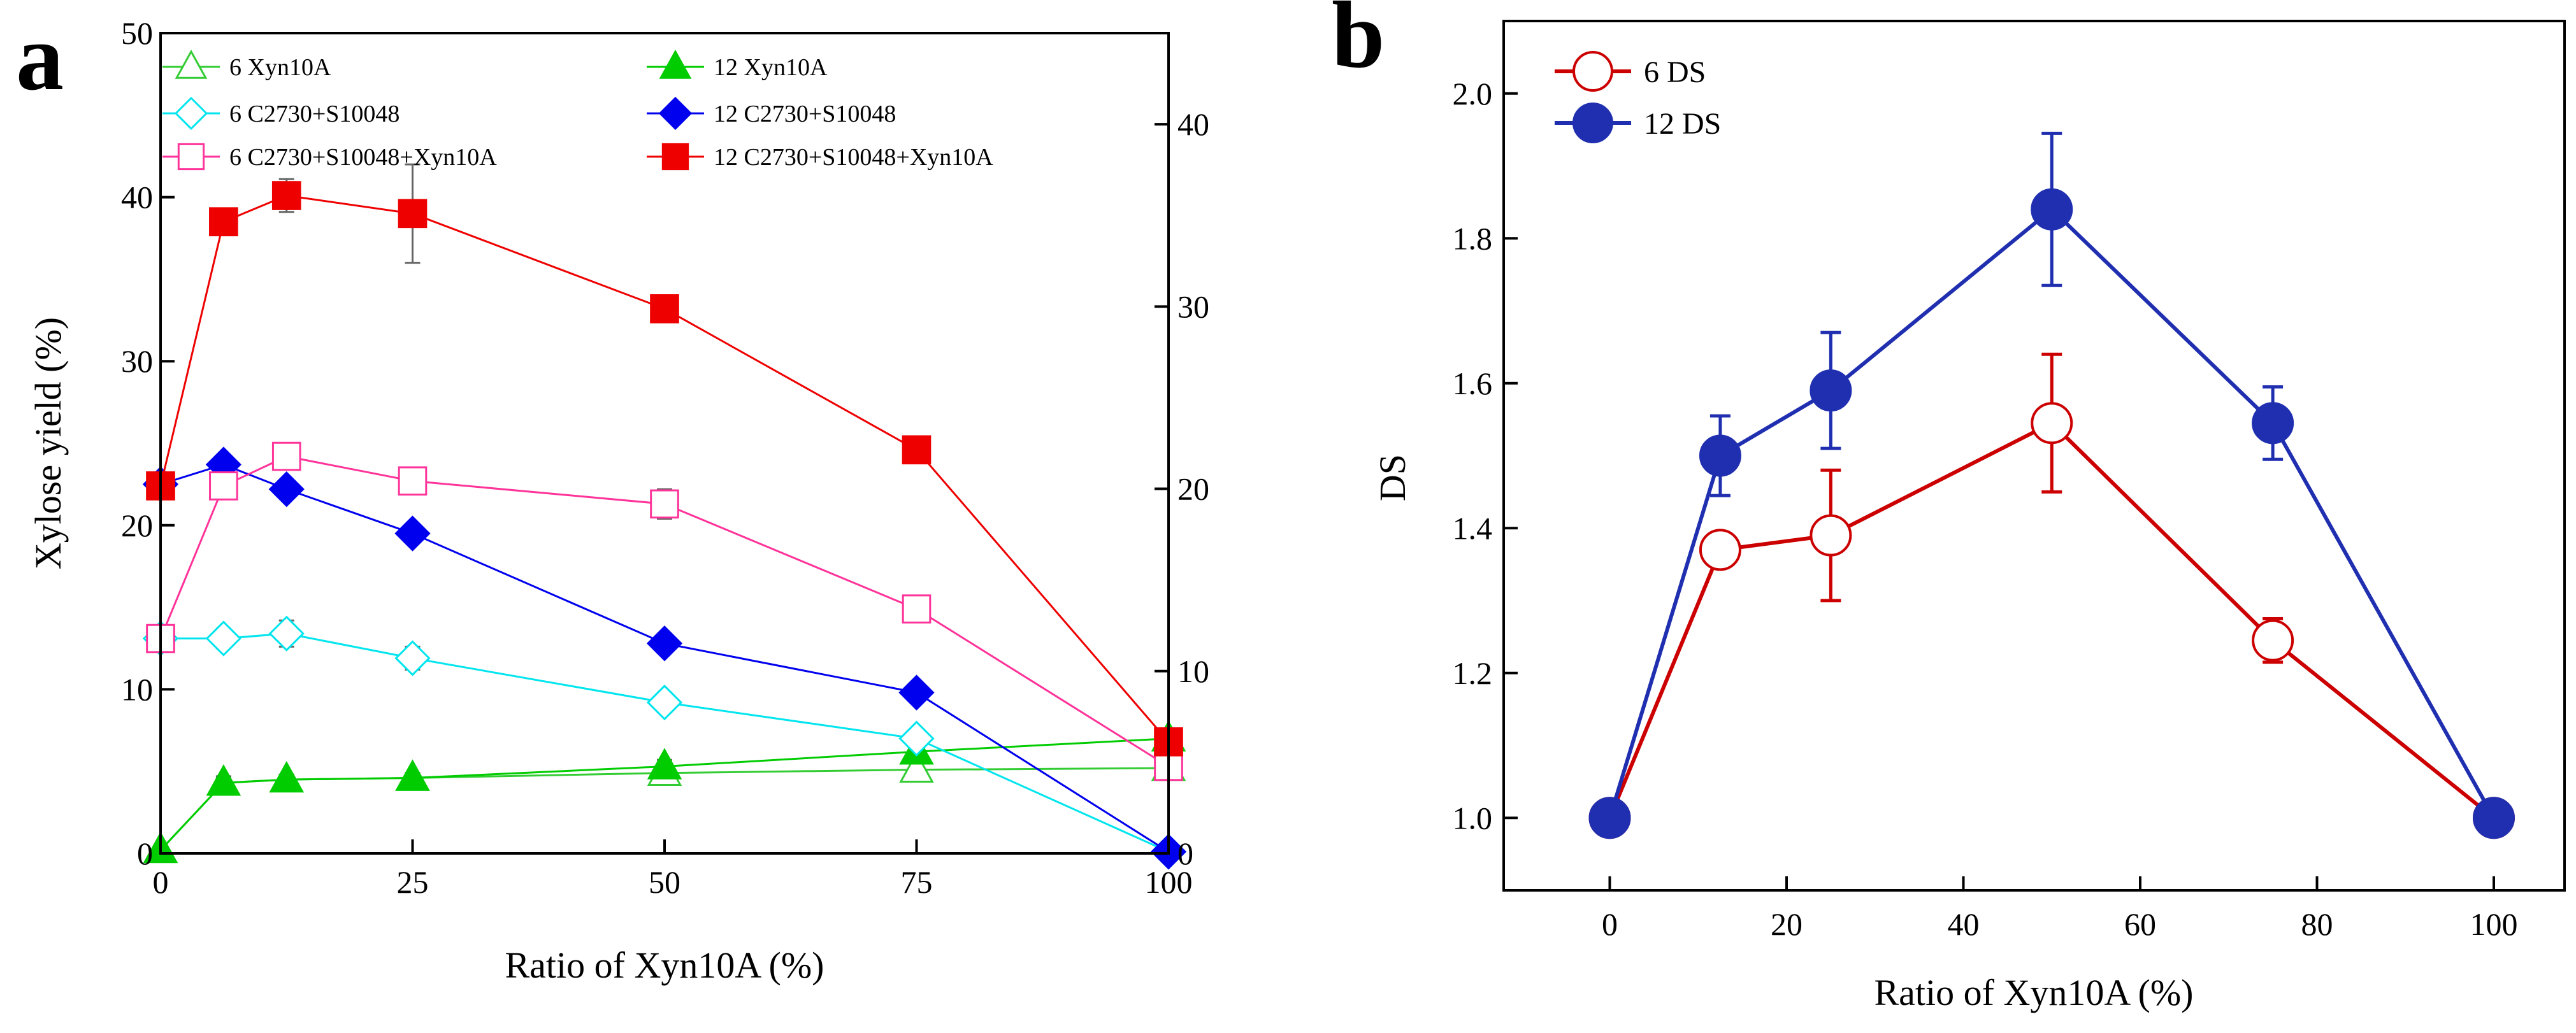 Image resolution: width=2576 pixels, height=1033 pixels. I want to click on panel-b-y-axis-title: DS, so click(1392, 477).